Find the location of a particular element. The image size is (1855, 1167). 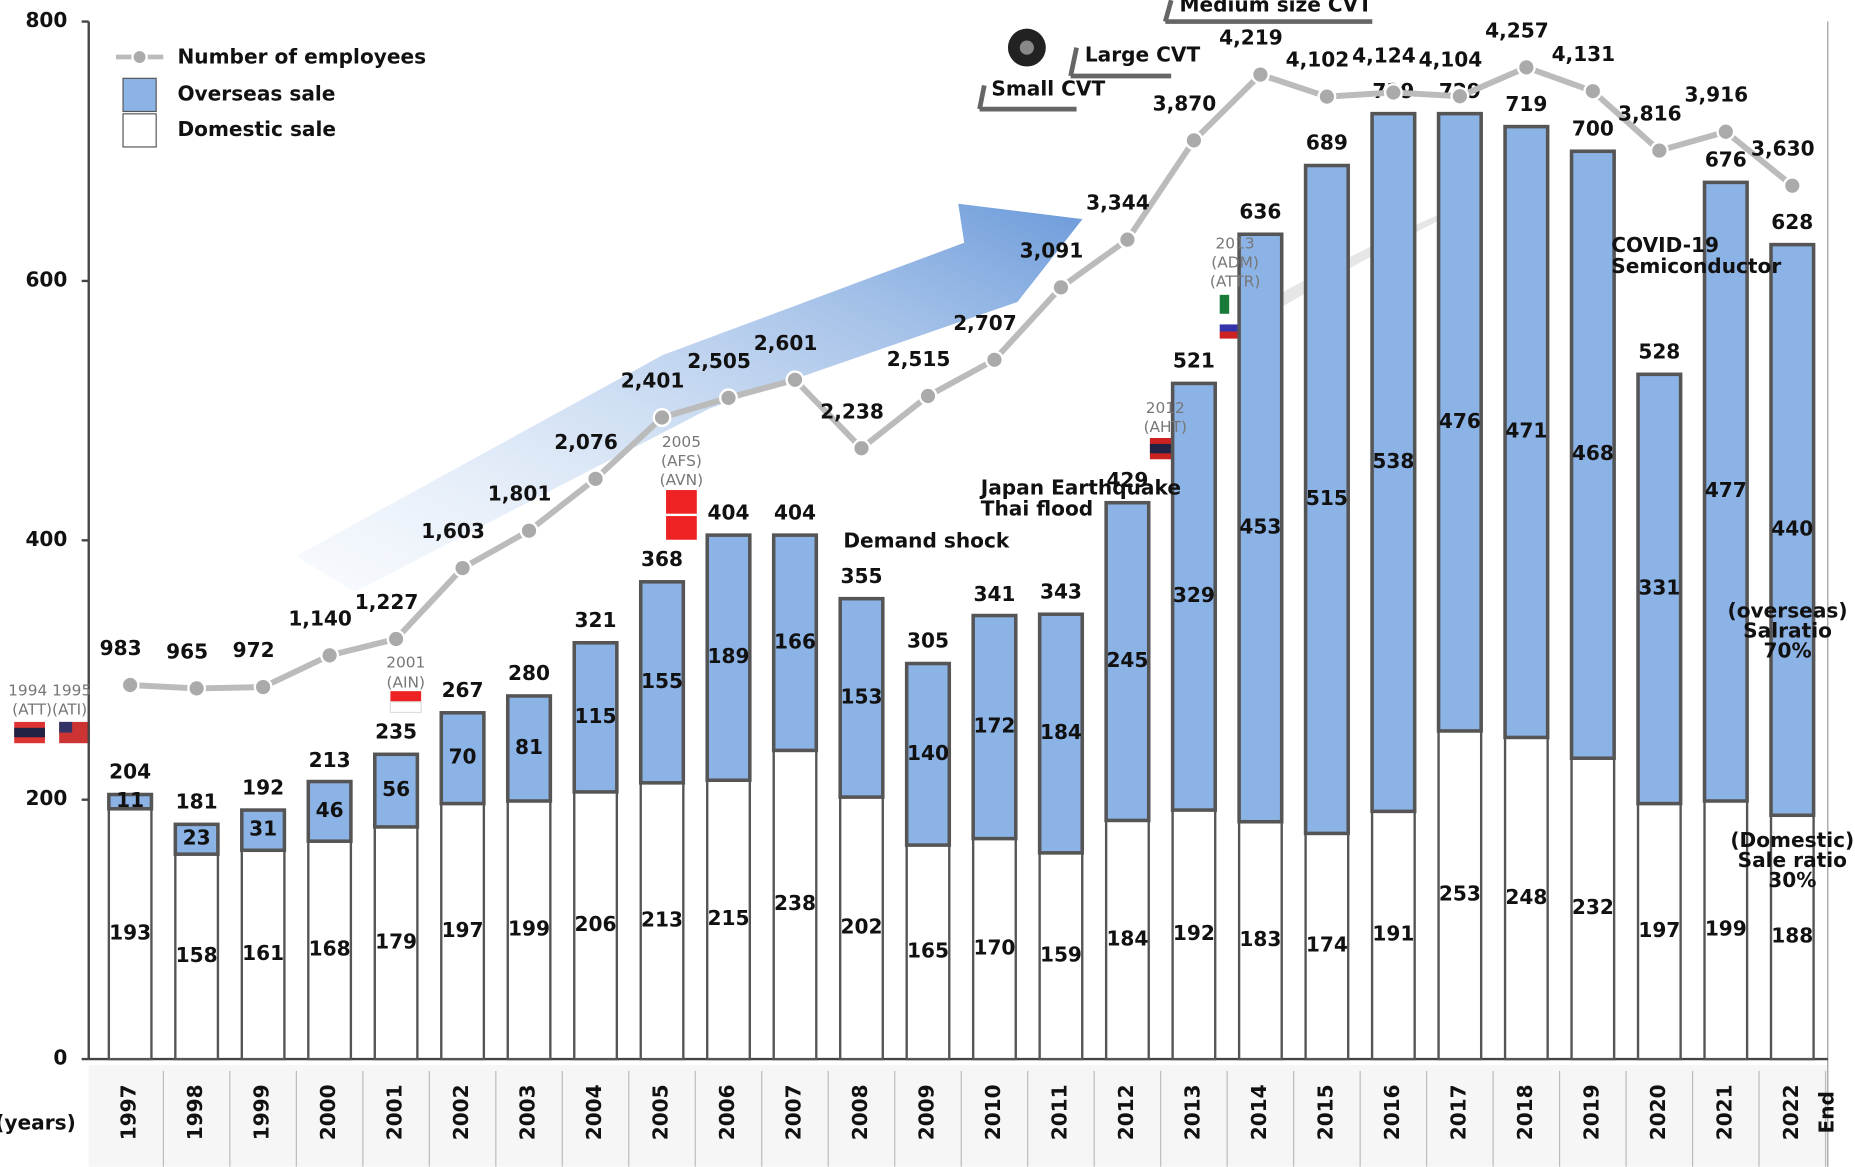

annotation: Salratio is located at coordinates (1787, 631).